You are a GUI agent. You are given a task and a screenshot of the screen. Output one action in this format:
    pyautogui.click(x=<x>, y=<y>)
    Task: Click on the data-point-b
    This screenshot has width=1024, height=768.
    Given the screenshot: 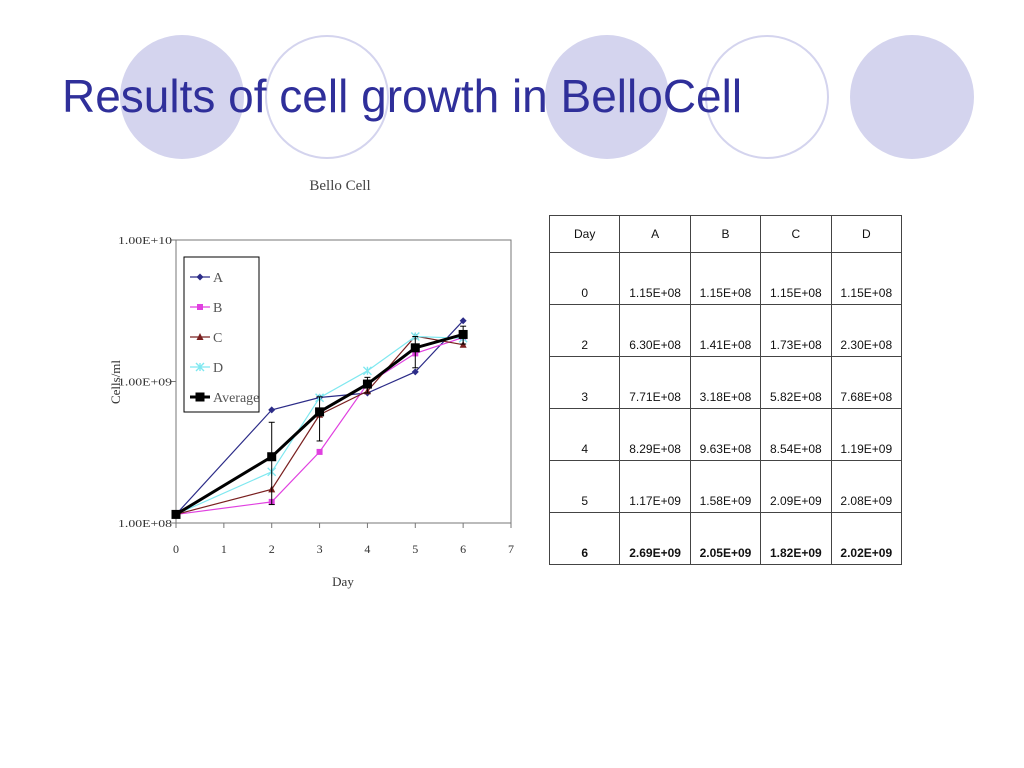 What is the action you would take?
    pyautogui.click(x=319, y=451)
    